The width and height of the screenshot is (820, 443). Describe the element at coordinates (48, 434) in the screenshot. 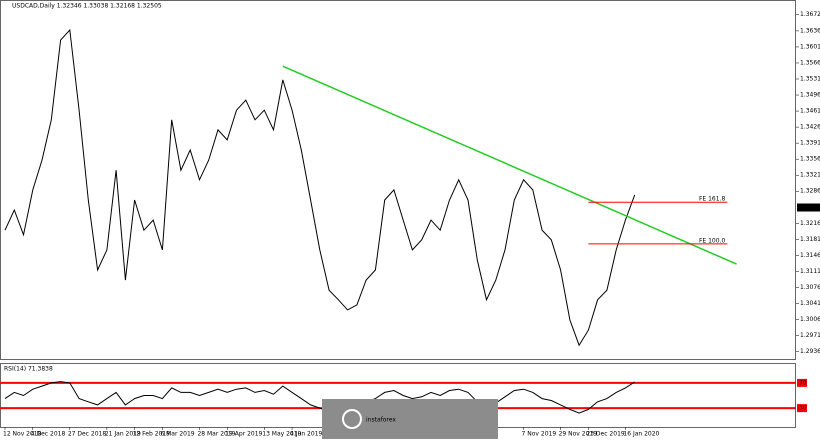

I see `x-tick-label: 4 Dec 2018` at that location.